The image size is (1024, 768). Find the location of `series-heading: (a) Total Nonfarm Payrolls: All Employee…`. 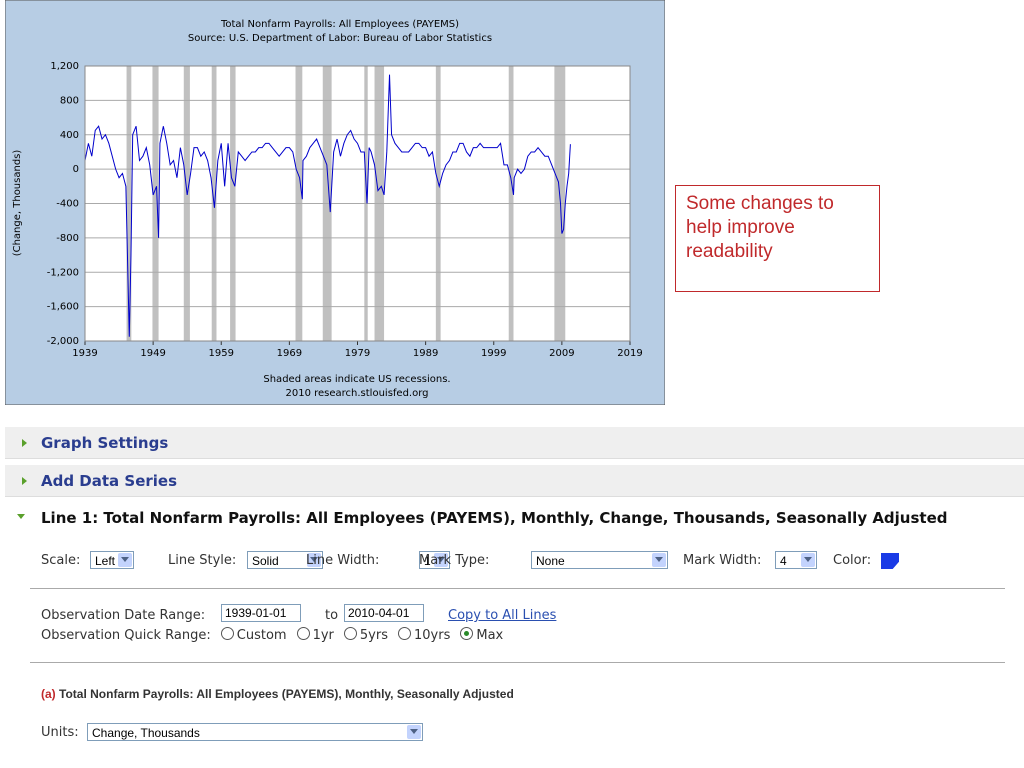

series-heading: (a) Total Nonfarm Payrolls: All Employee… is located at coordinates (277, 694).